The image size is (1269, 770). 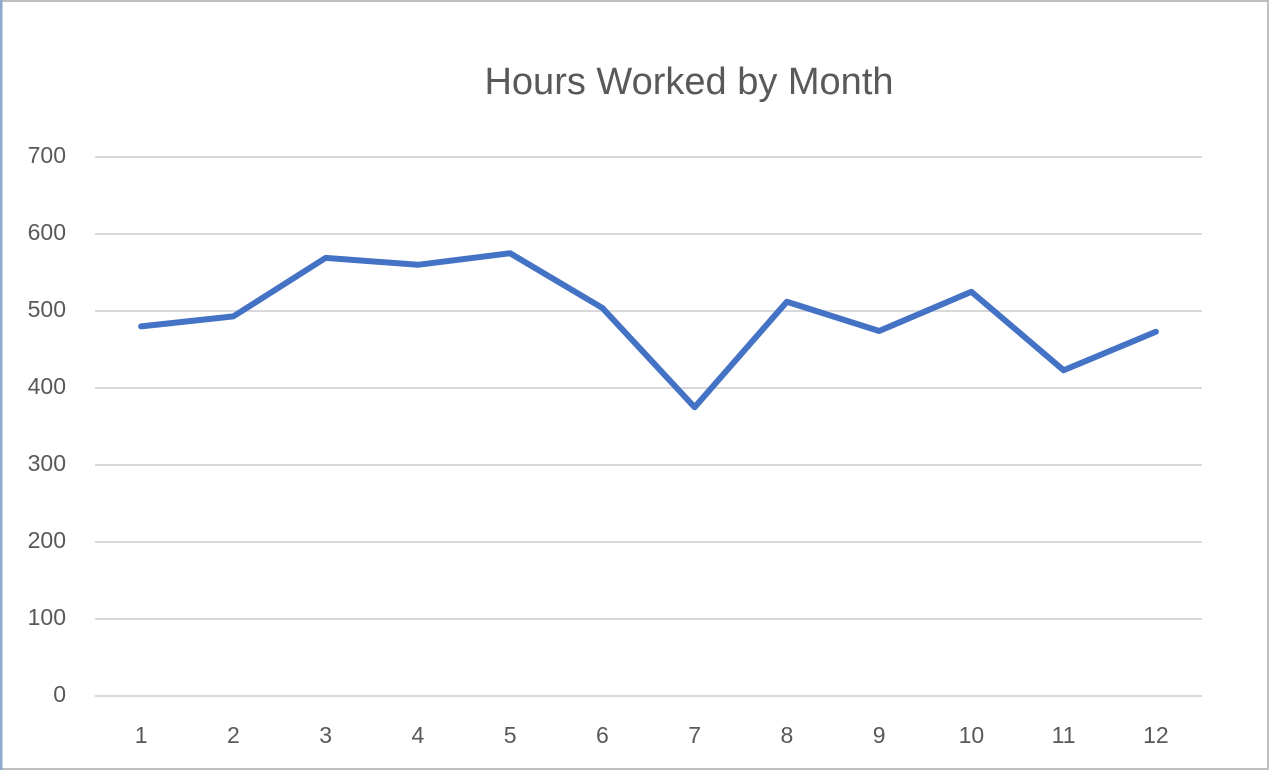 I want to click on x-tick-label: 11, so click(x=1064, y=735).